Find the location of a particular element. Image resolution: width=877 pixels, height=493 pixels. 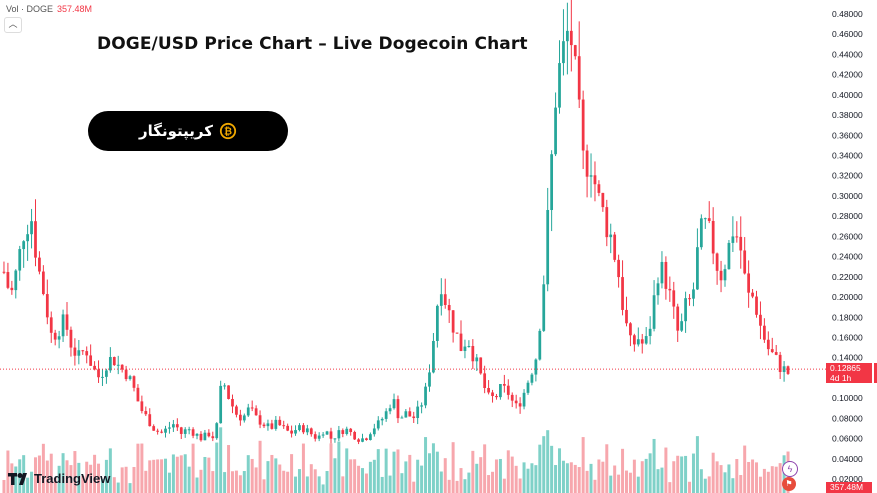

y-tick-label: 0.48000 is located at coordinates (847, 14).